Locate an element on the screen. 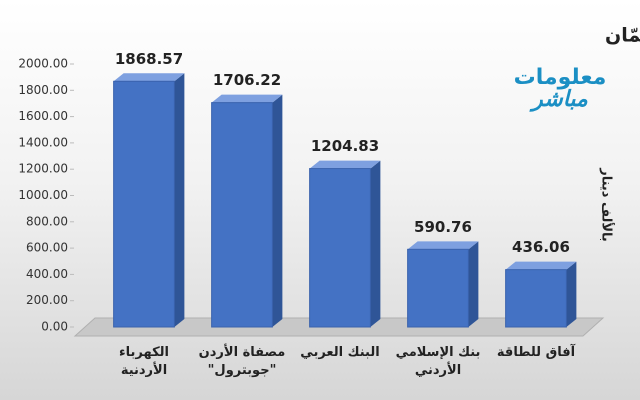 This screenshot has width=640, height=400. y-tick-label: 400.00 is located at coordinates (47, 274).